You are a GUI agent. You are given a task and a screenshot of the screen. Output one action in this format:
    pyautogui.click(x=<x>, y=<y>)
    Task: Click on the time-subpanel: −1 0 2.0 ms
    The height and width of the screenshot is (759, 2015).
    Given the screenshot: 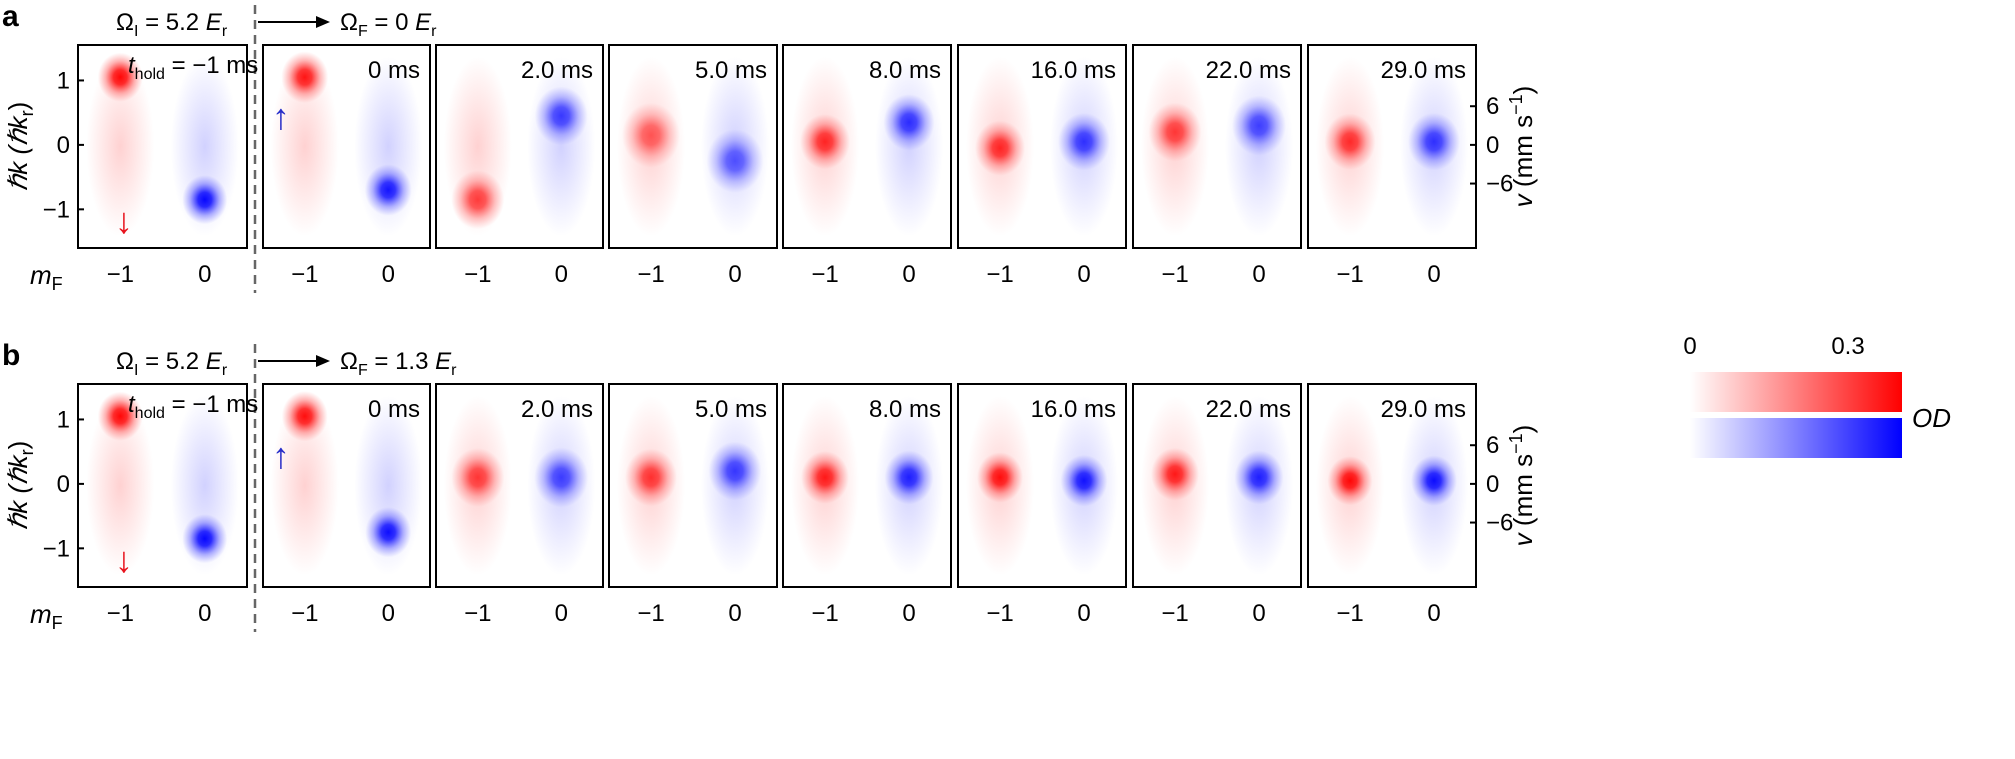 What is the action you would take?
    pyautogui.click(x=519, y=166)
    